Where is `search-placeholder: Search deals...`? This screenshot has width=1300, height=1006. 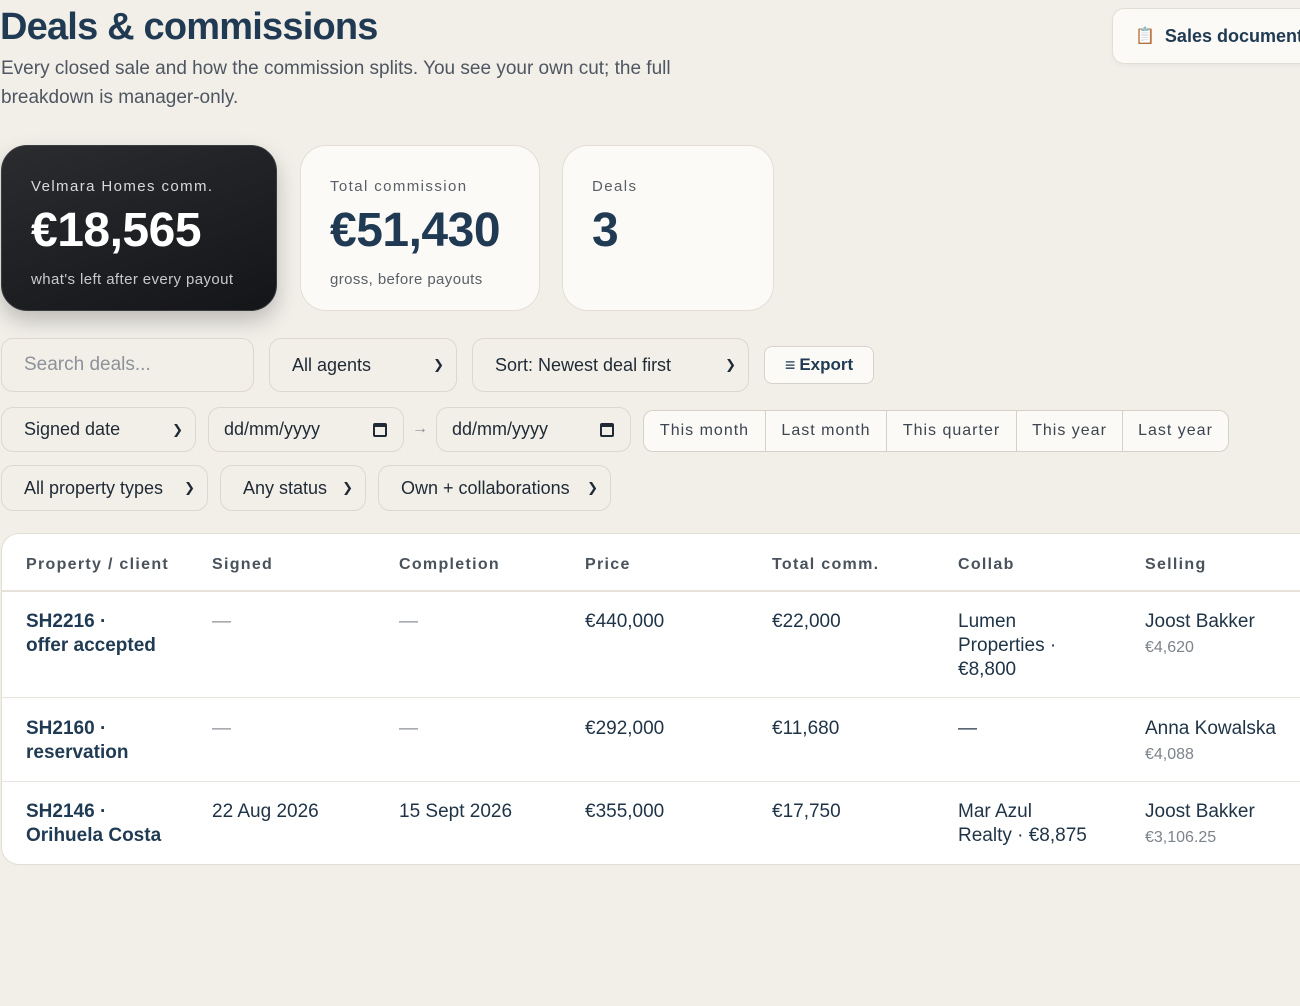 search-placeholder: Search deals... is located at coordinates (87, 364).